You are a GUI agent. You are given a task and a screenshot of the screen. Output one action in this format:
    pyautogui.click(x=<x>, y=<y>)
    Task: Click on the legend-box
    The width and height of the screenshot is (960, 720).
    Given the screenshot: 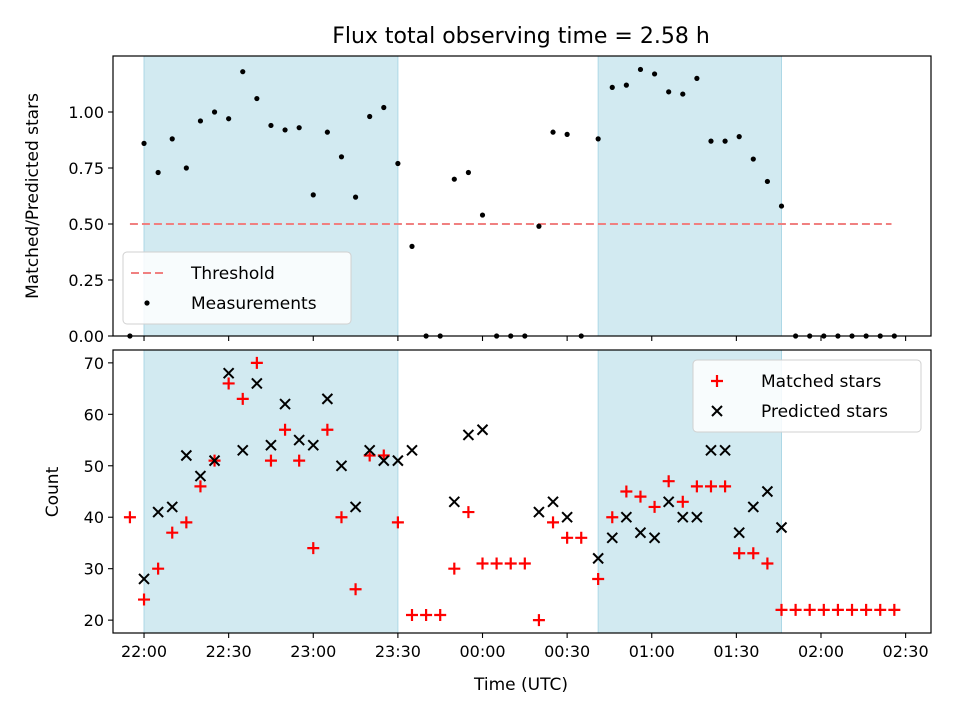 What is the action you would take?
    pyautogui.click(x=237, y=288)
    